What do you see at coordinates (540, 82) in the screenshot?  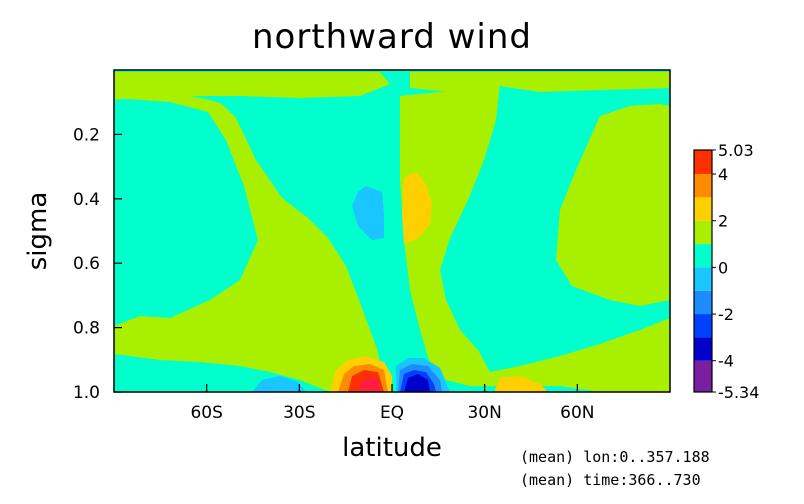 I see `field-top-band-north` at bounding box center [540, 82].